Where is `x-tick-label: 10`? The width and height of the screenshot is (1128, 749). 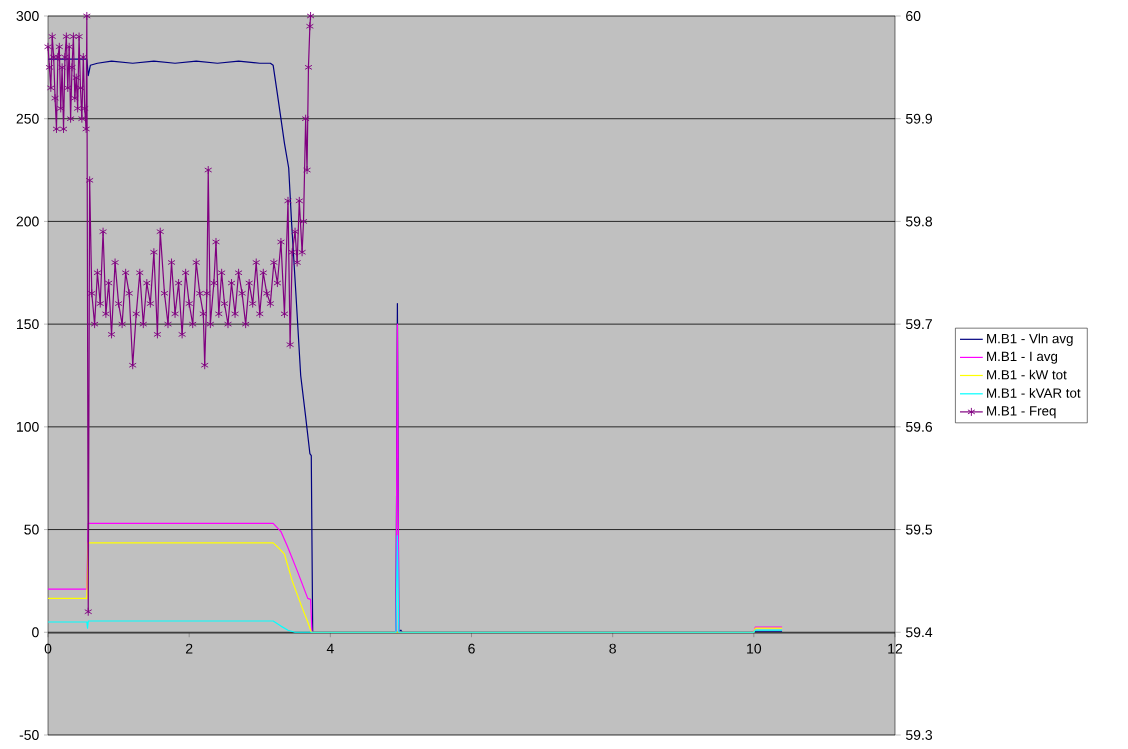
x-tick-label: 10 is located at coordinates (754, 648).